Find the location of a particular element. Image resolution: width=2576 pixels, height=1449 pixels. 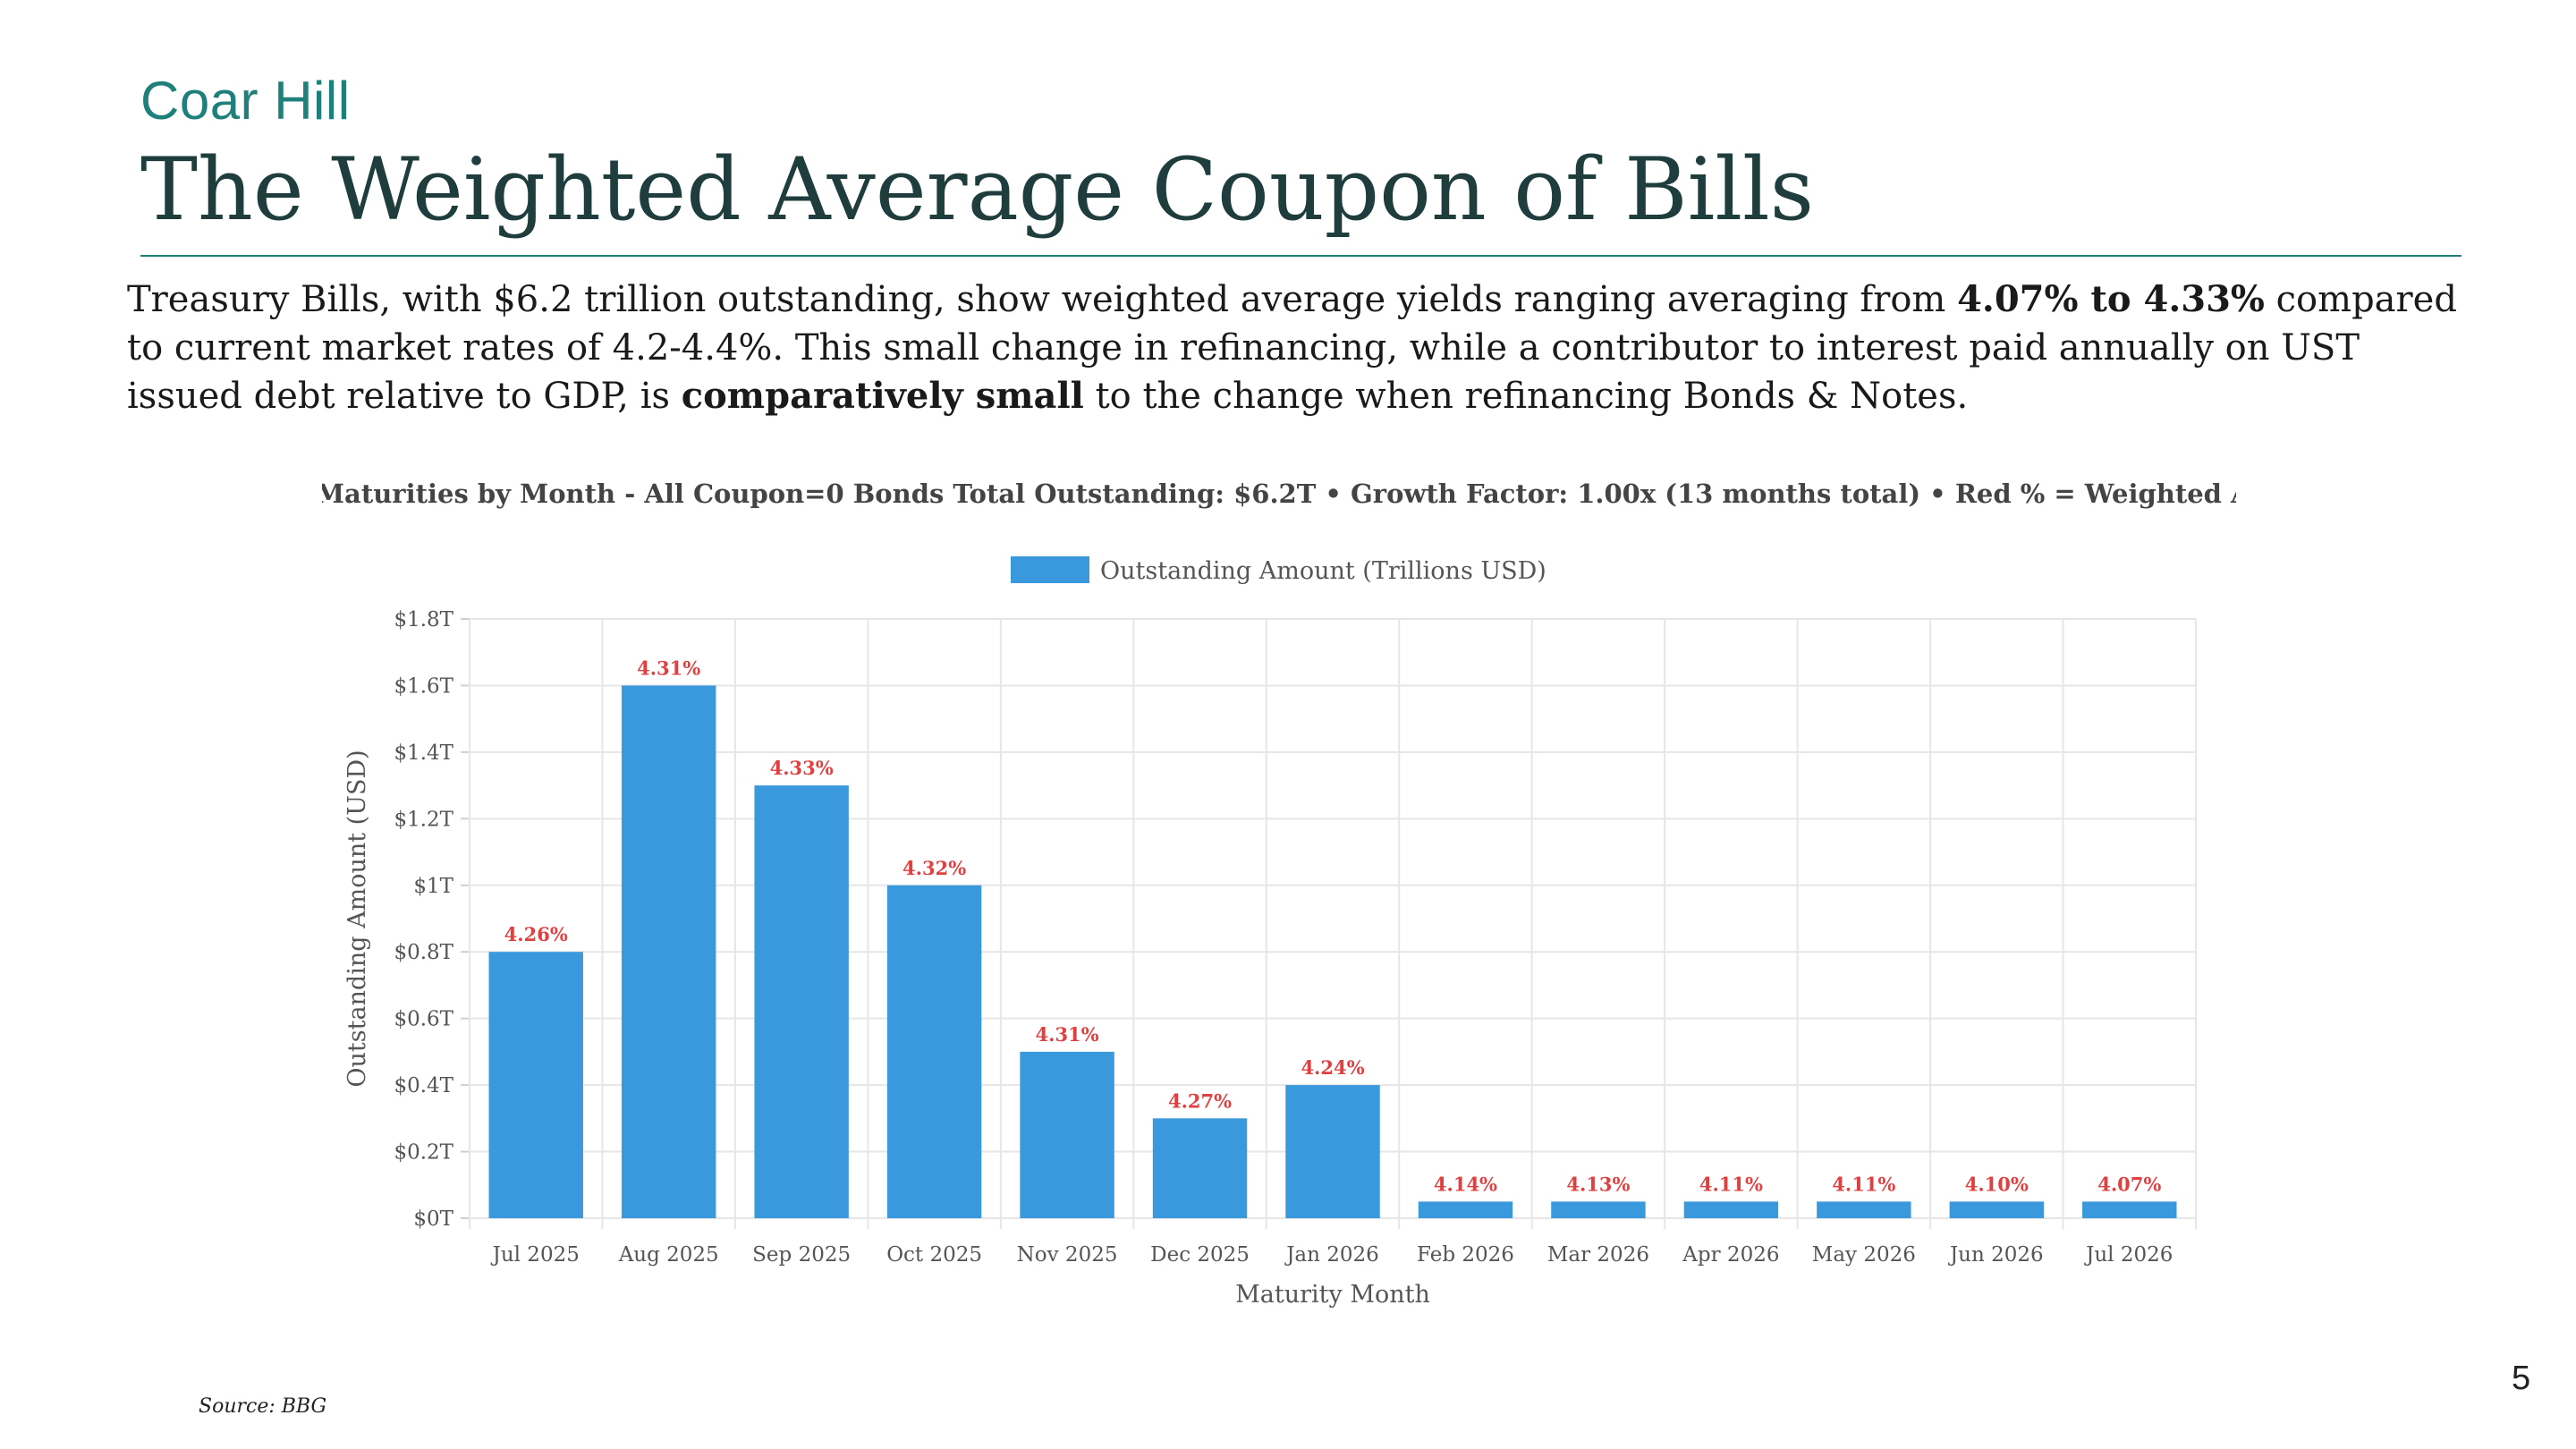

x-tick-label: Jul 2025 is located at coordinates (535, 1255).